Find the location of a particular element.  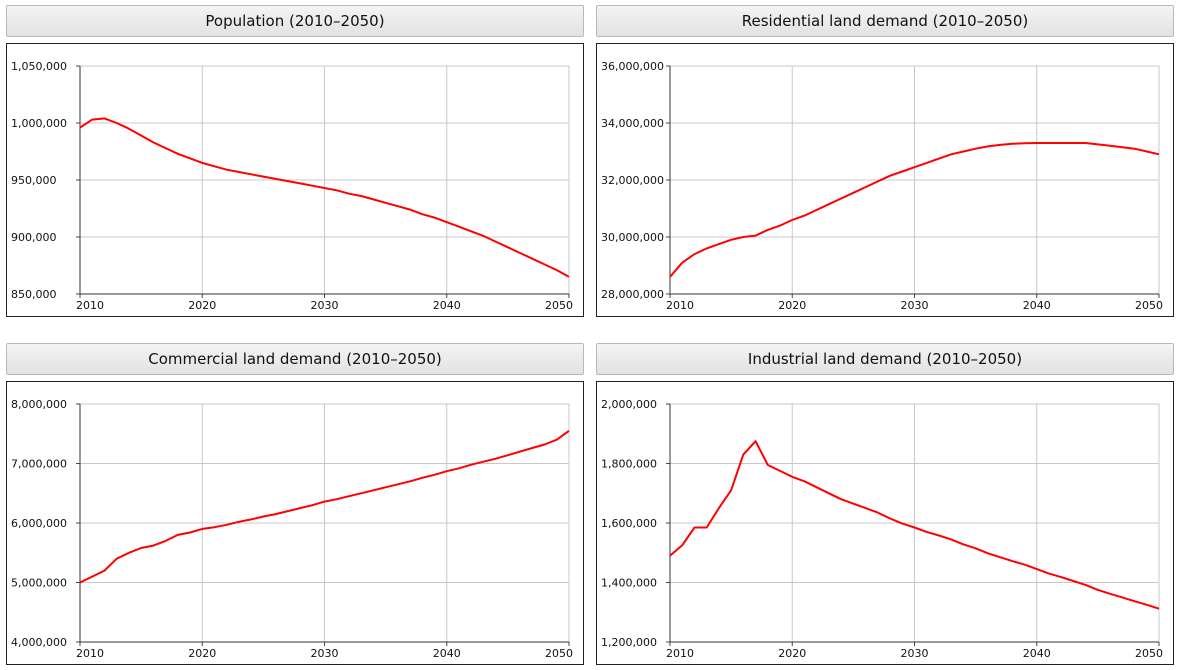

y-tick-label: 1,050,000 is located at coordinates (39, 66).